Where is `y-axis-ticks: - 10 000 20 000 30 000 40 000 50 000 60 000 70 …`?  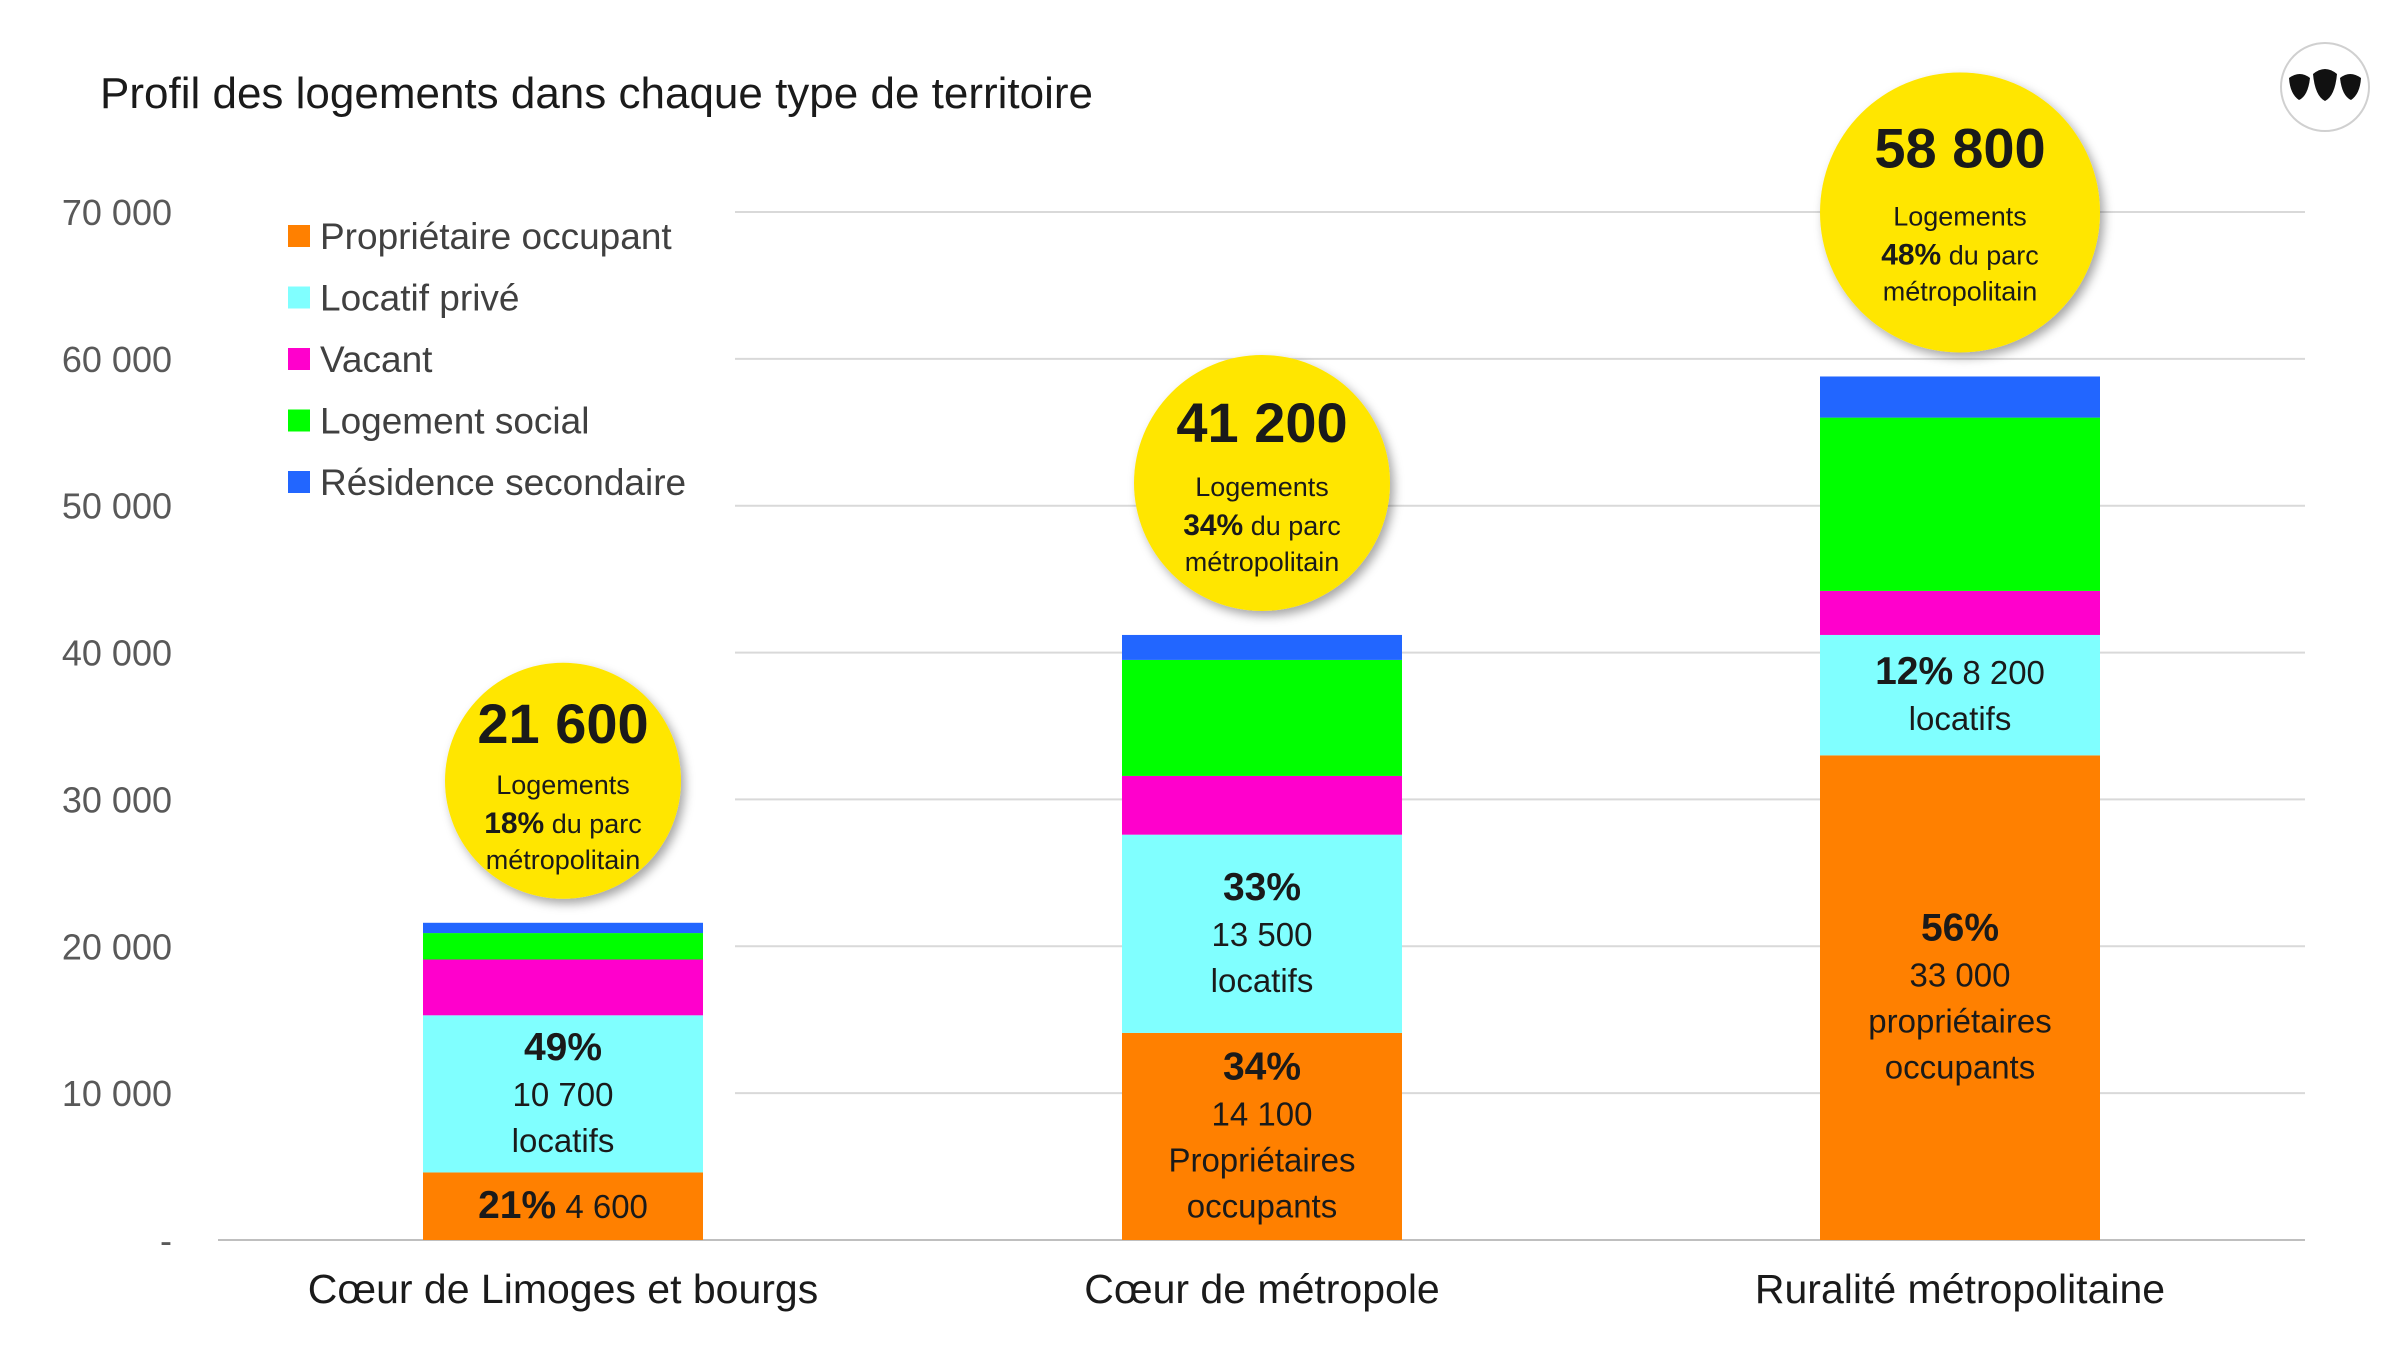 y-axis-ticks: - 10 000 20 000 30 000 40 000 50 000 60 000 70 … is located at coordinates (117, 726).